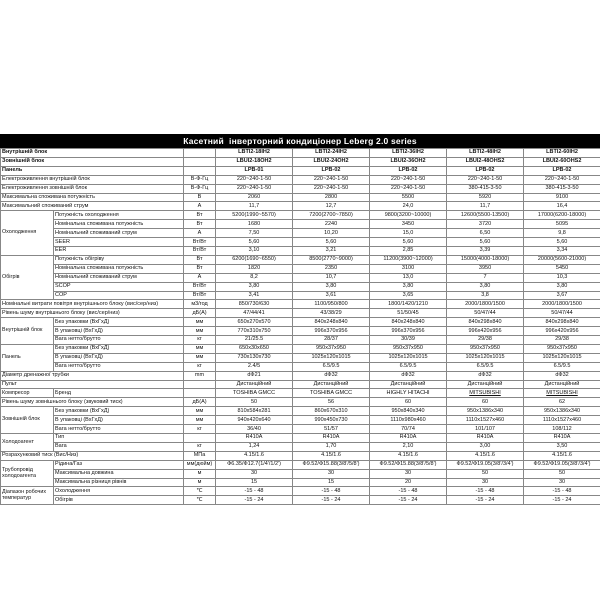 The height and width of the screenshot is (600, 600). Describe the element at coordinates (485, 331) in the screenshot. I see `value-cell: 996x420x956` at that location.